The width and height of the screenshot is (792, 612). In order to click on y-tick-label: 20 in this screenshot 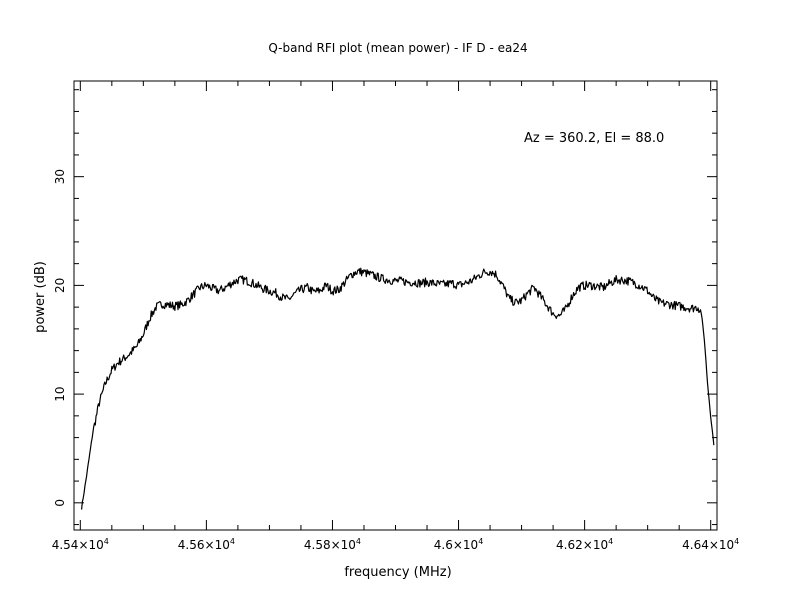, I will do `click(60, 285)`.